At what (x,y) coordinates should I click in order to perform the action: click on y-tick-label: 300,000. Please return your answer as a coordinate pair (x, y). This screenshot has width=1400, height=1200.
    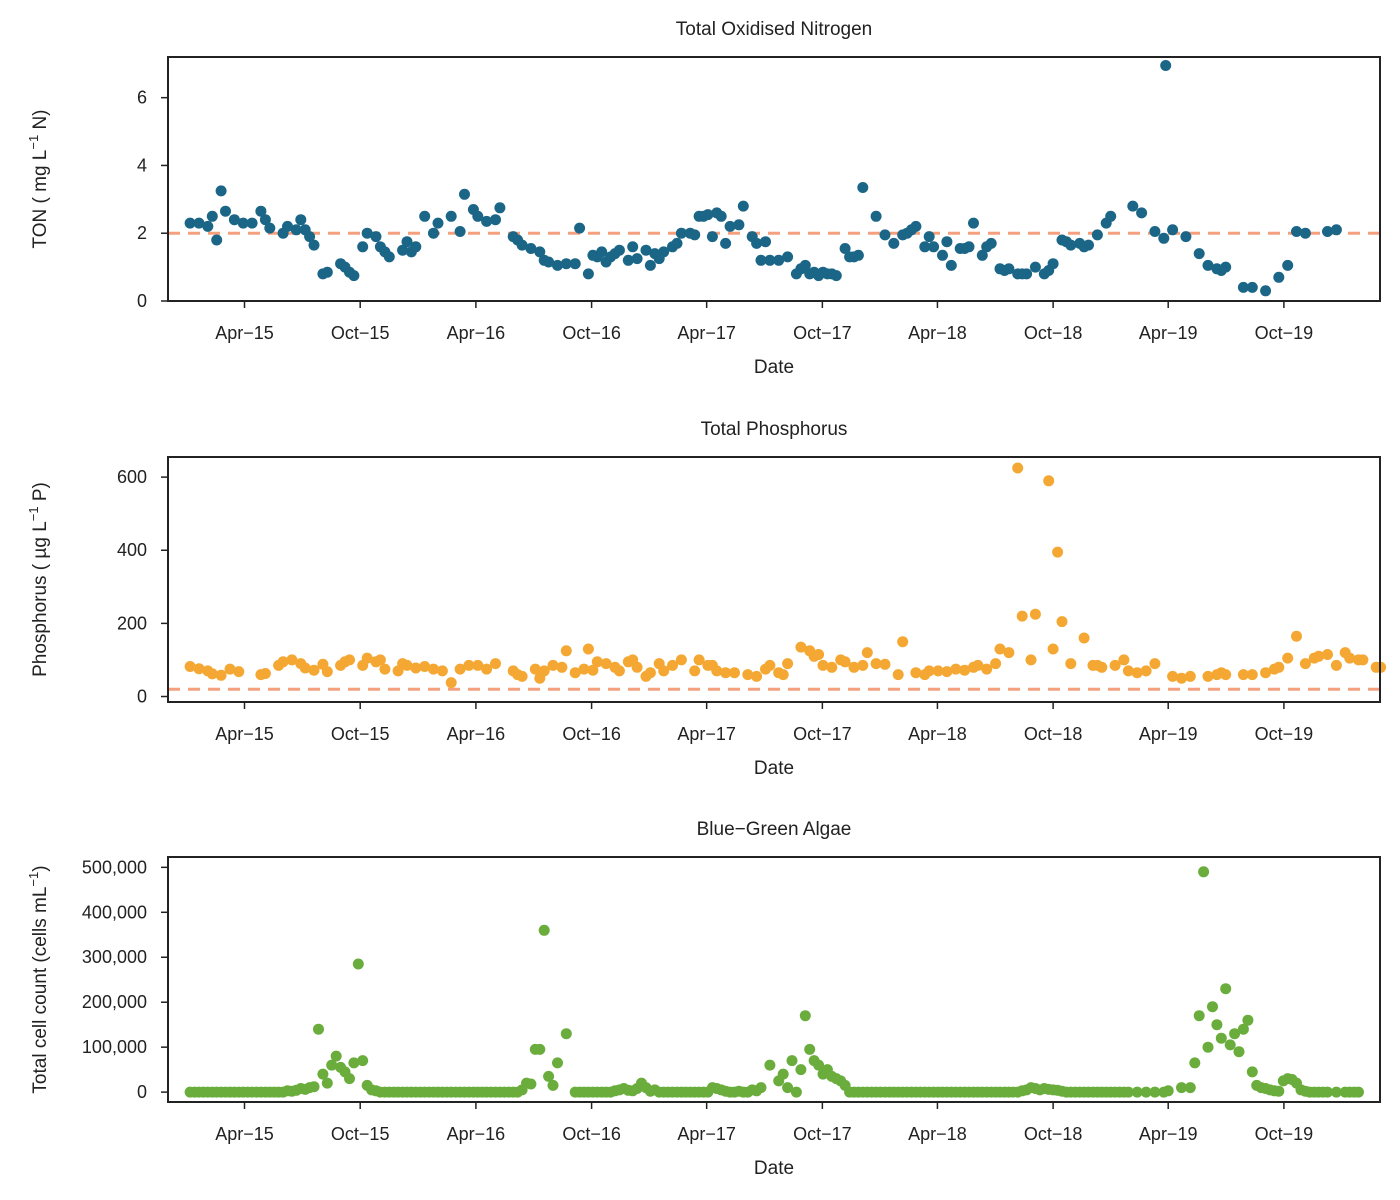
    Looking at the image, I should click on (114, 957).